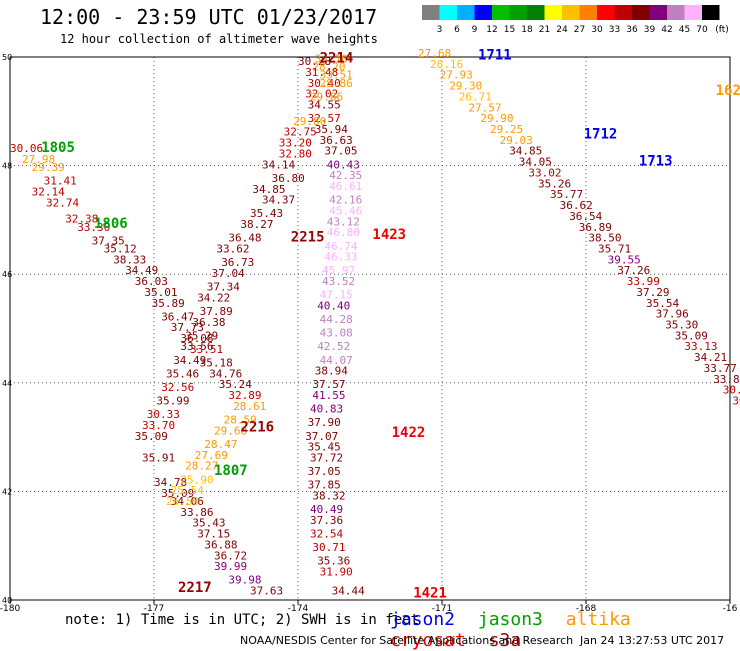 The image size is (740, 651). Describe the element at coordinates (232, 248) in the screenshot. I see `swh-value: 33.62` at that location.